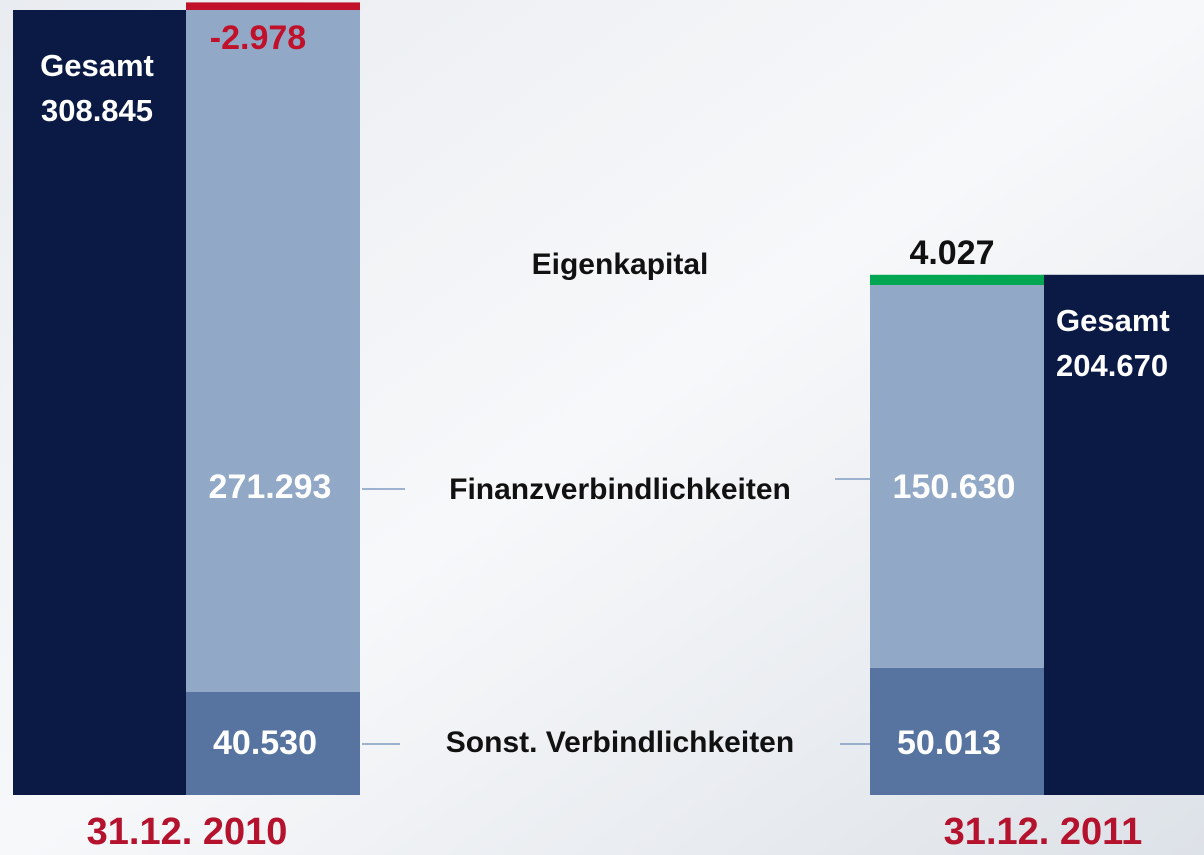 The height and width of the screenshot is (855, 1204). Describe the element at coordinates (954, 487) in the screenshot. I see `segment-label: 150.630` at that location.